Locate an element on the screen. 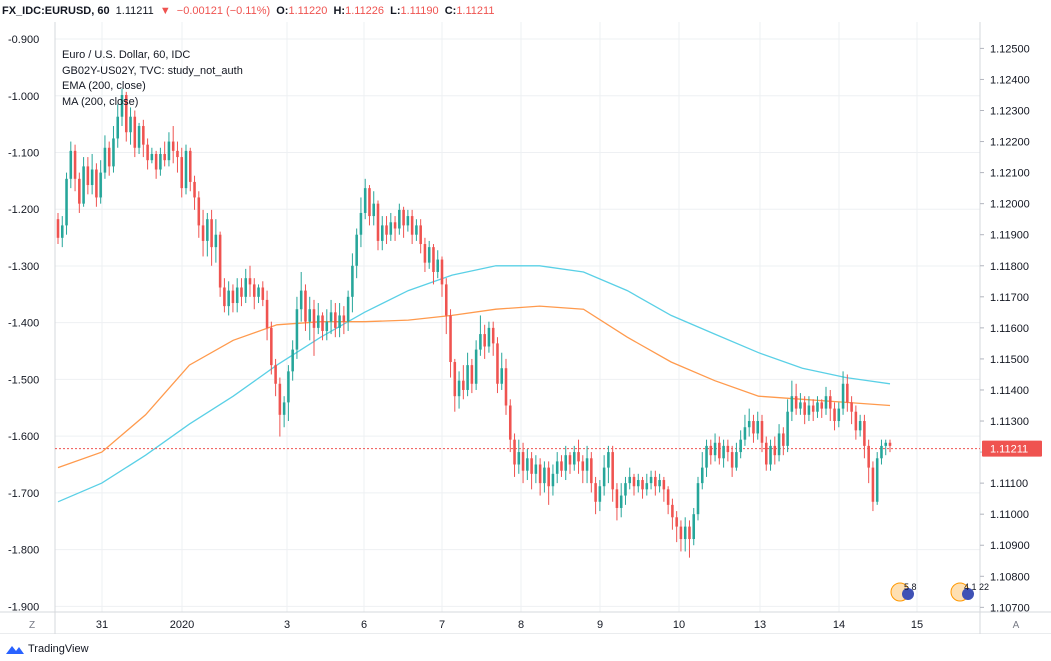 The width and height of the screenshot is (1051, 661). tradingview-logo: TradingView is located at coordinates (47, 649).